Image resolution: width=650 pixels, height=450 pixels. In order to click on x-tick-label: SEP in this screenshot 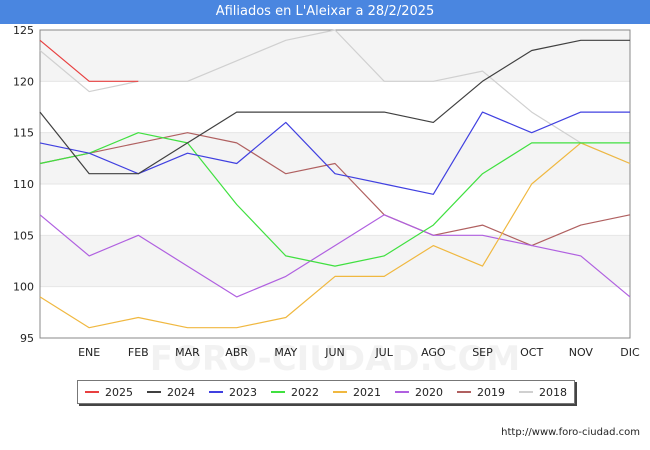, I will do `click(482, 352)`.